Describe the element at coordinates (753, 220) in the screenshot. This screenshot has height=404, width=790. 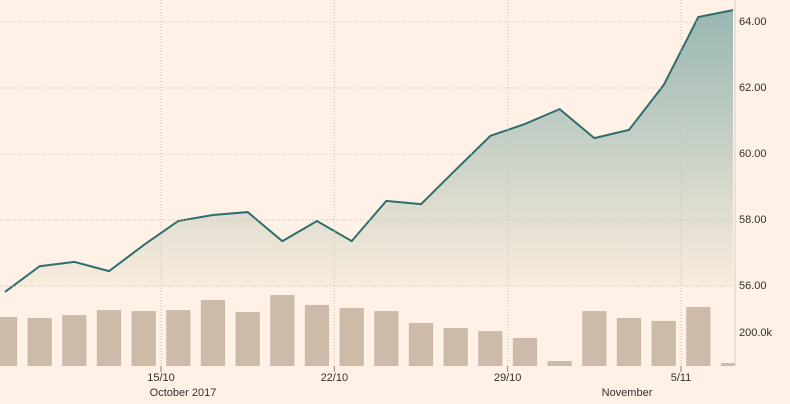
I see `y-tick-label: 58.00` at that location.